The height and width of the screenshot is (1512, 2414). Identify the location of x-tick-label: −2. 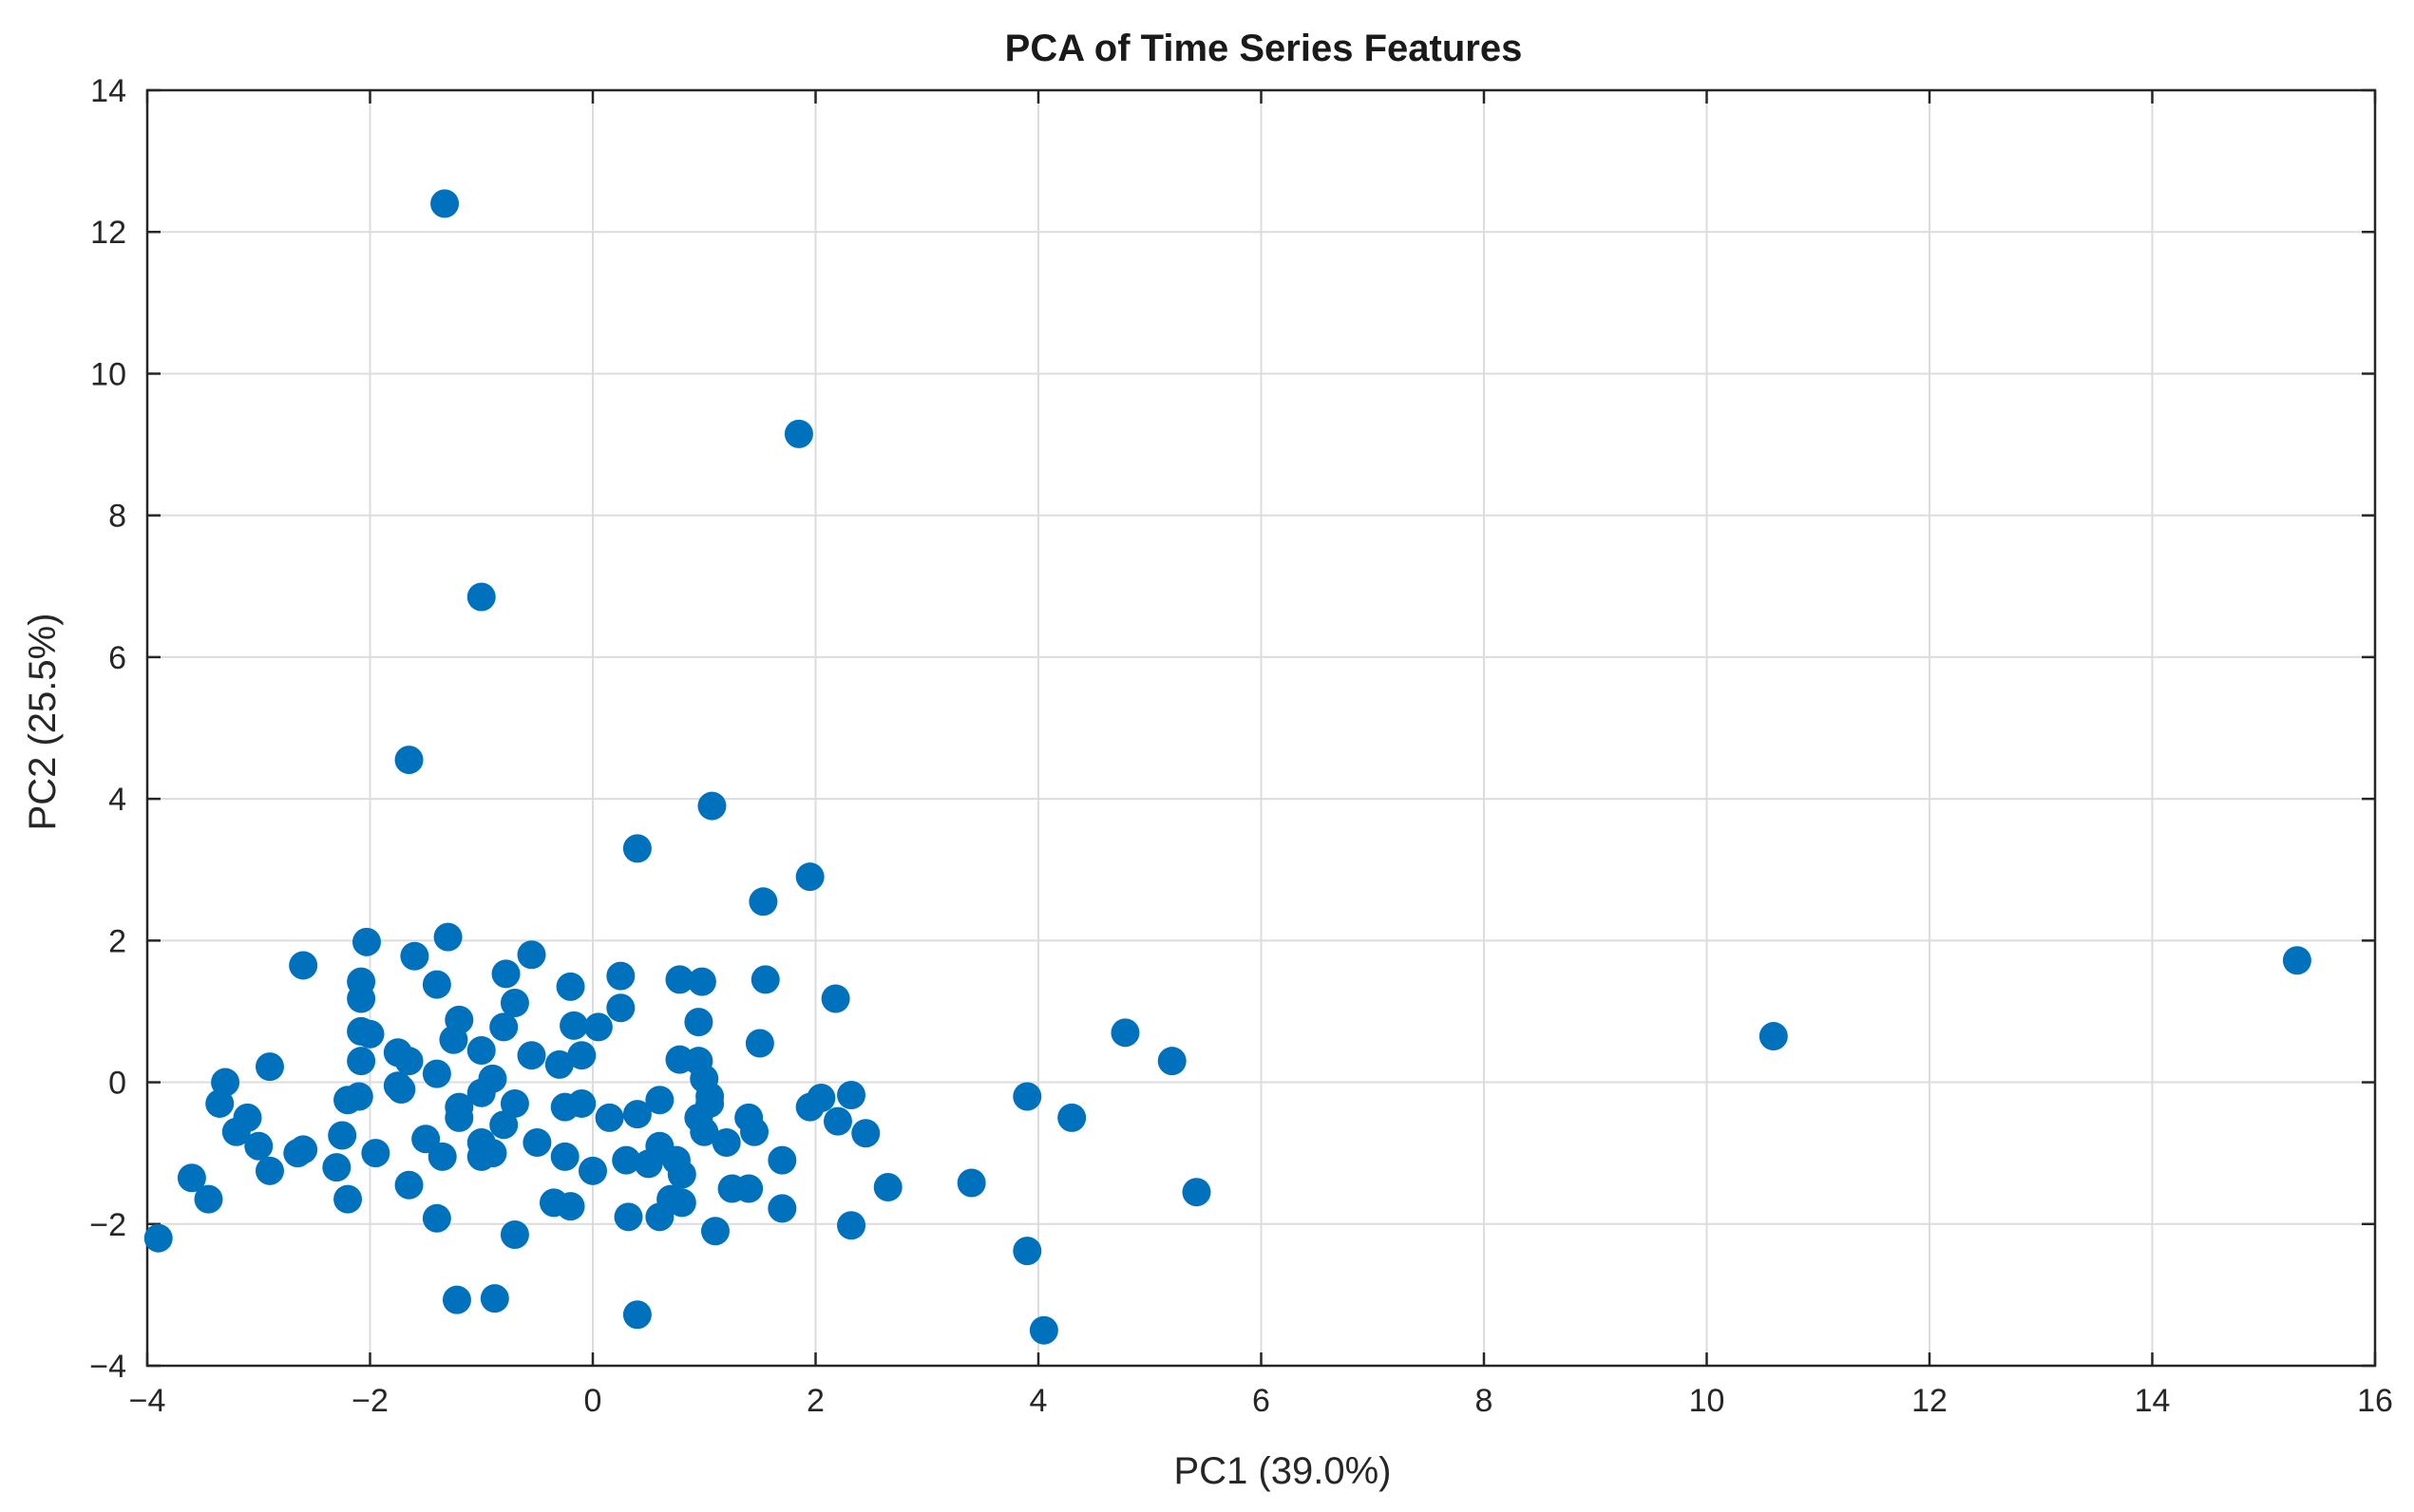
(370, 1401).